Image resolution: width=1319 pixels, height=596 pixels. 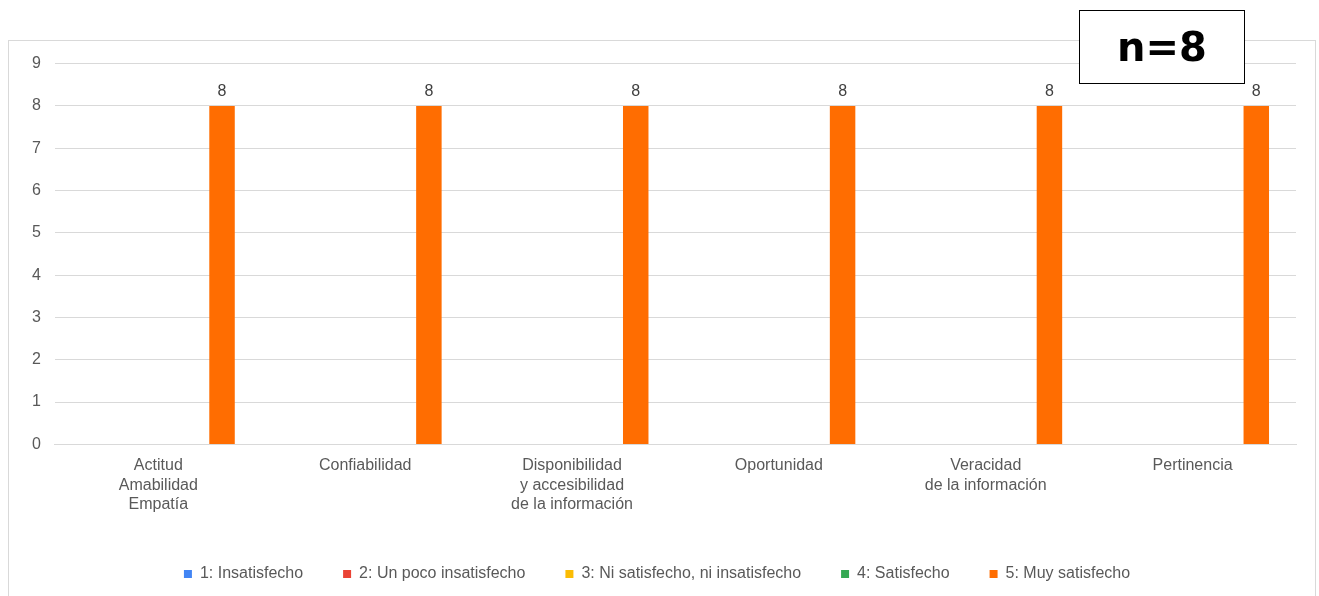 I want to click on x-tick-label: Oportunidad, so click(x=778, y=465).